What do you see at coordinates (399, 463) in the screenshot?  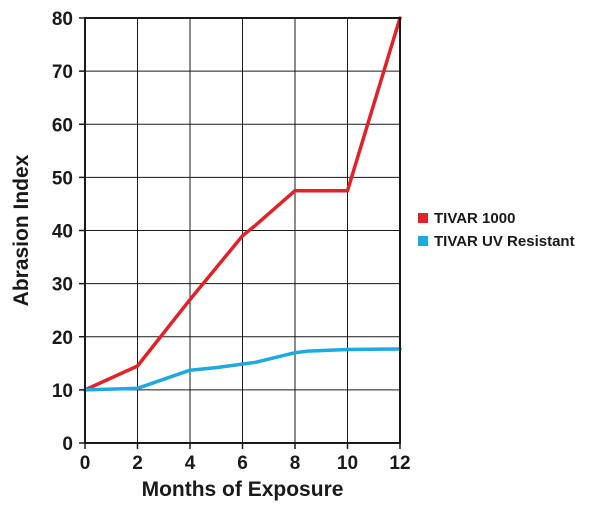 I see `x-tick-label: 12` at bounding box center [399, 463].